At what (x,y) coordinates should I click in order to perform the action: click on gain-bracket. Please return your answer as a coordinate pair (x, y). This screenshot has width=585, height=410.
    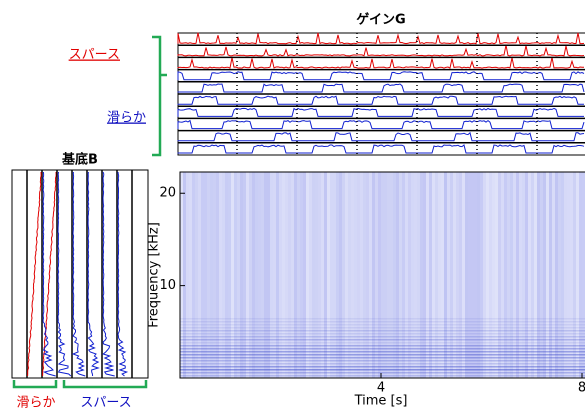
    Looking at the image, I should click on (159, 96).